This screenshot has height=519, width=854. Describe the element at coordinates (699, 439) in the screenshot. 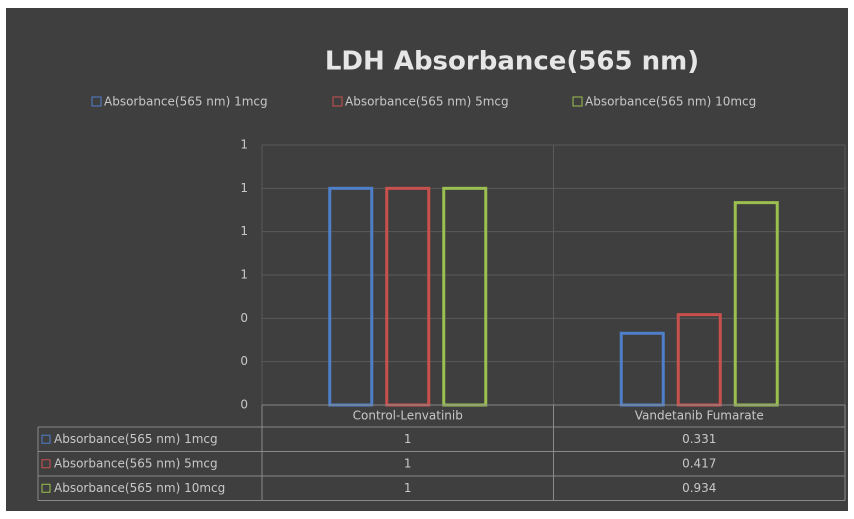

I see `table-cell: 0.331` at that location.